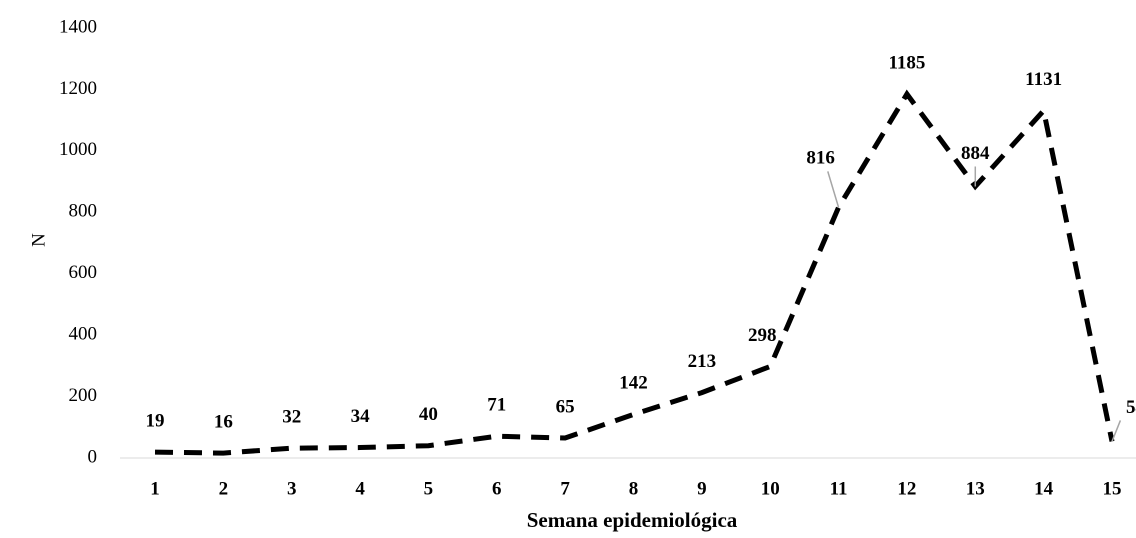 This screenshot has height=538, width=1136. Describe the element at coordinates (770, 488) in the screenshot. I see `x-tick-label: 10` at that location.